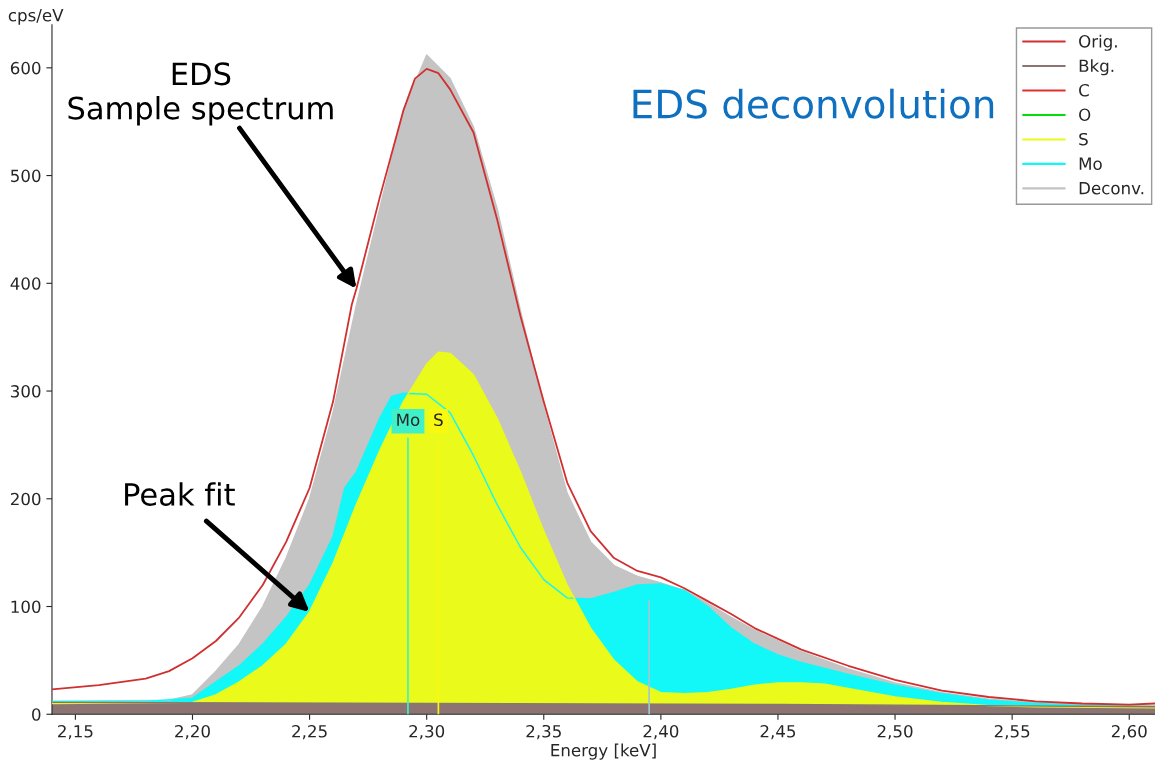 This screenshot has width=1155, height=773. What do you see at coordinates (75, 732) in the screenshot?
I see `x-tick-label: 2,15` at bounding box center [75, 732].